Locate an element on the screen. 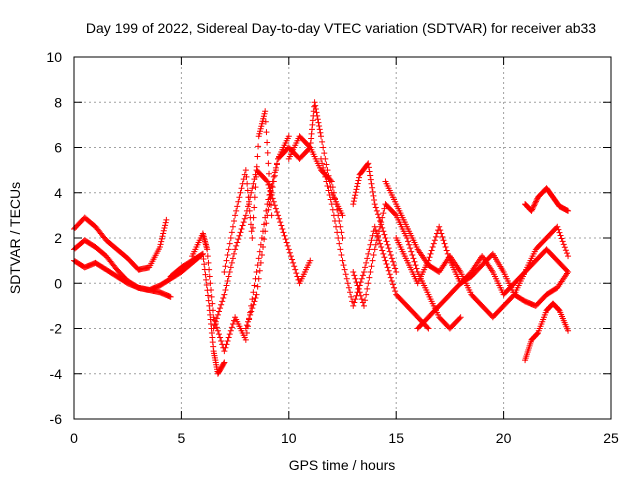 The image size is (640, 480). y-tick-label: 2 is located at coordinates (58, 238).